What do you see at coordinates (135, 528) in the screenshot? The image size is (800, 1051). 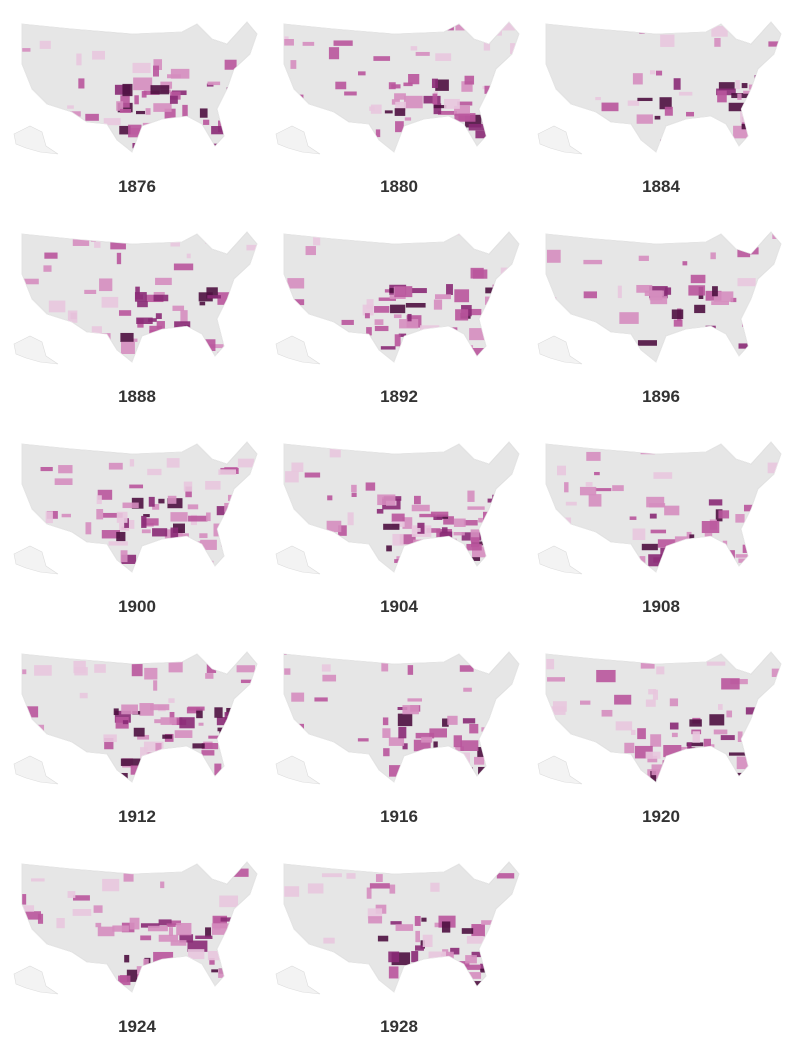 I see `map-panel: 1900` at bounding box center [135, 528].